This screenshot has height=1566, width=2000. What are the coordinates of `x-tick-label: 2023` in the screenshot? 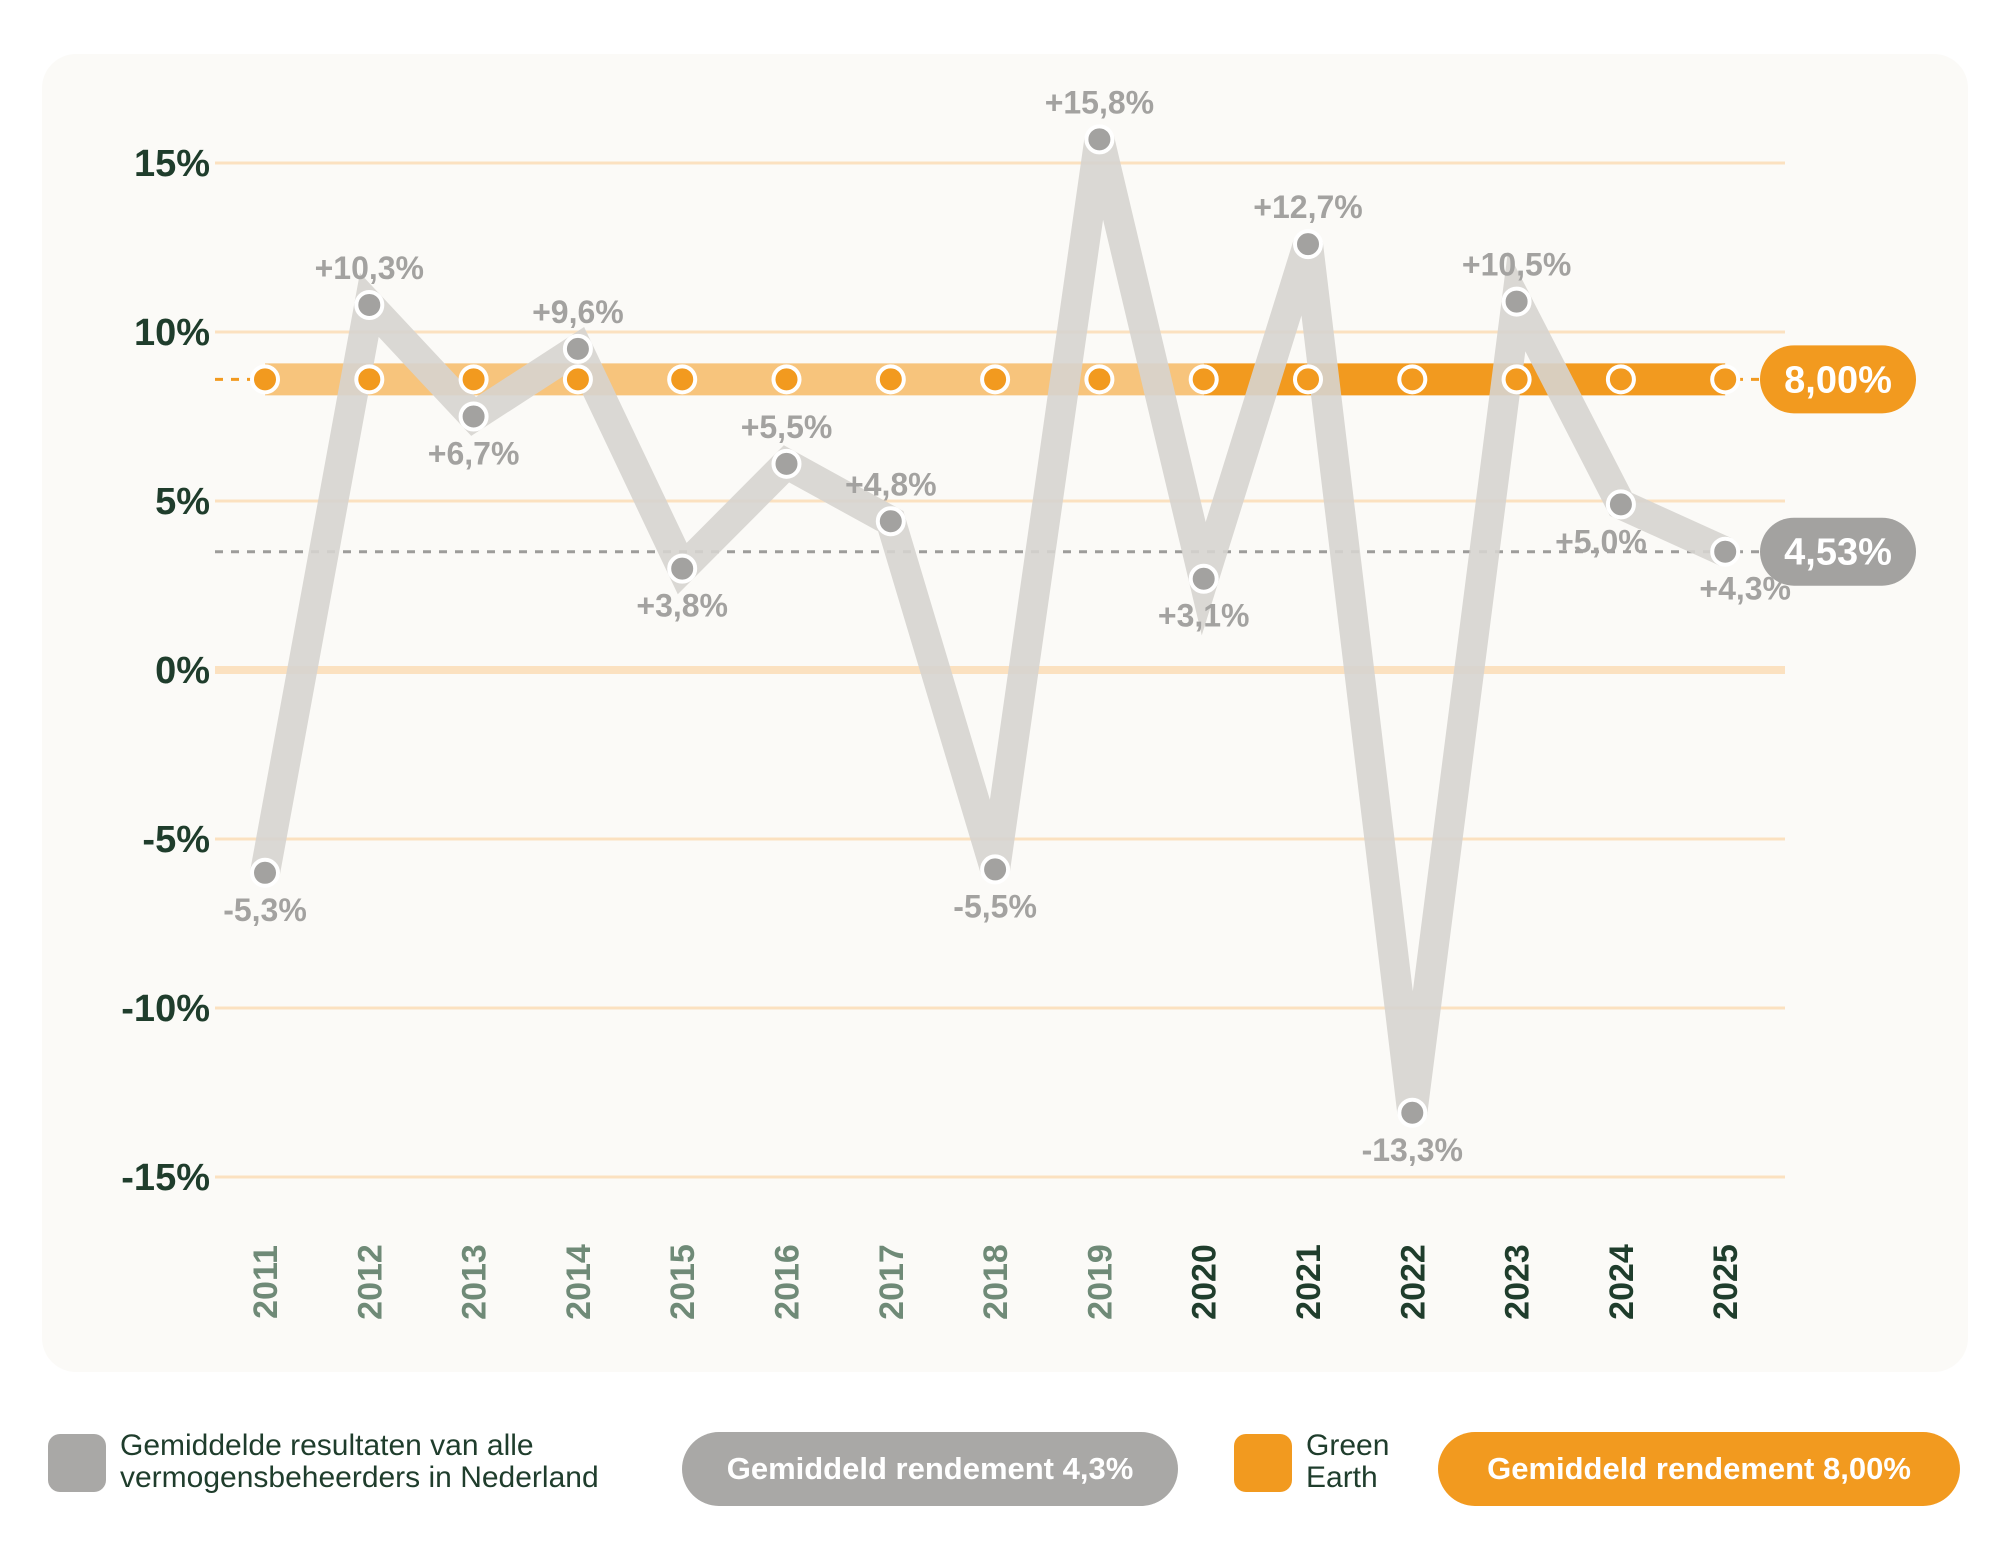 It's located at (1518, 1282).